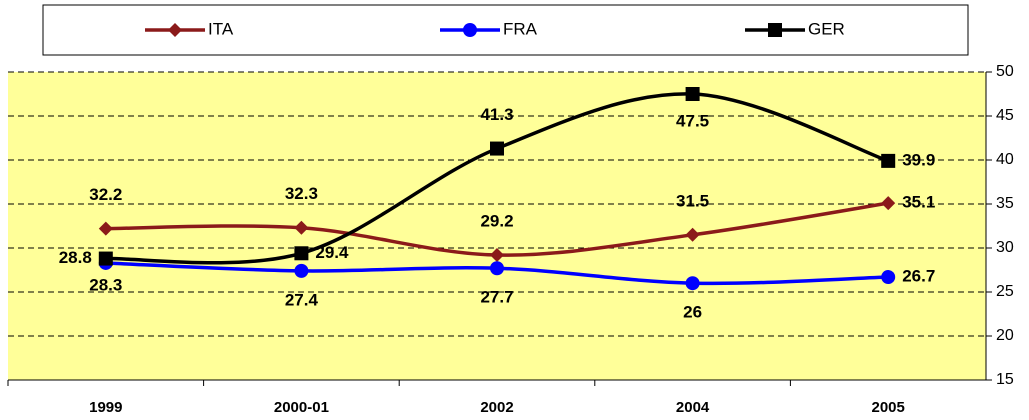 This screenshot has height=420, width=1029. What do you see at coordinates (1005, 115) in the screenshot?
I see `y-tick-label: 45` at bounding box center [1005, 115].